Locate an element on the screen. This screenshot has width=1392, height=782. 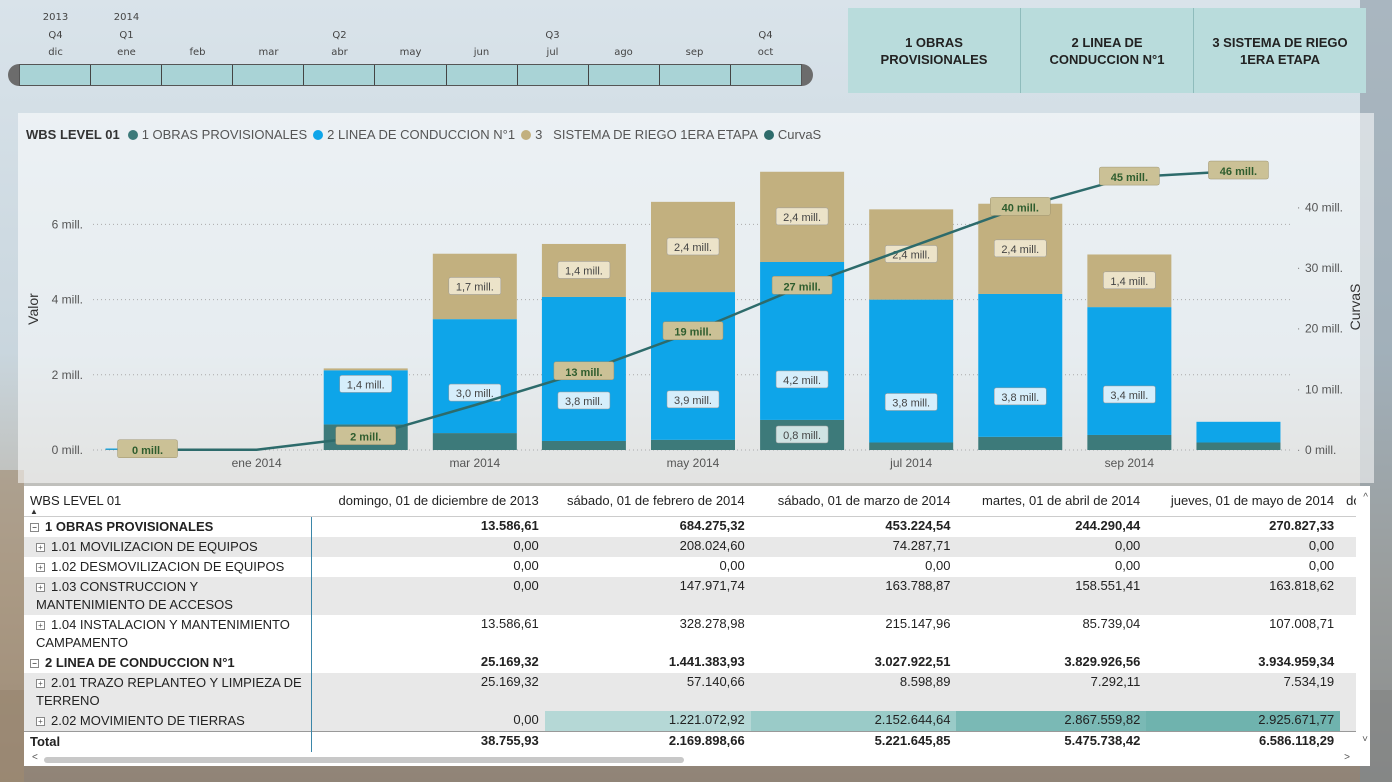
line-data-label: 19 mill. is located at coordinates (692, 333).